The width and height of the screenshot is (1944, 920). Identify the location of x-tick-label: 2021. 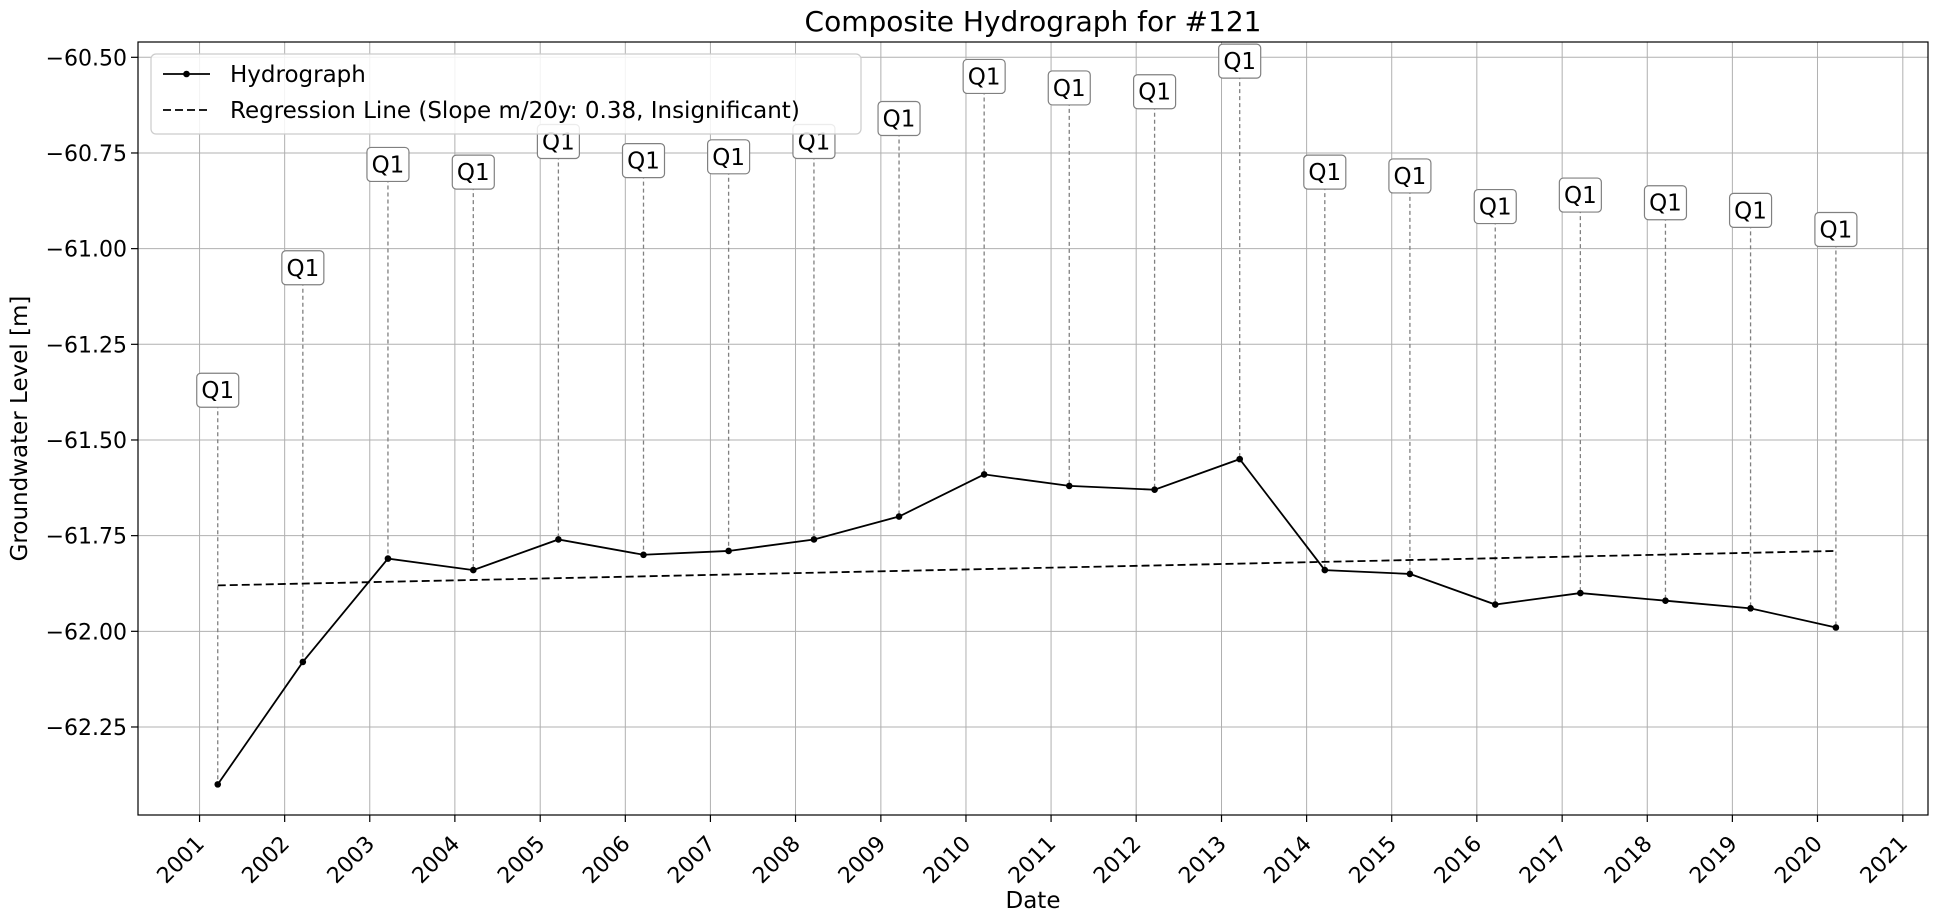
(1884, 860).